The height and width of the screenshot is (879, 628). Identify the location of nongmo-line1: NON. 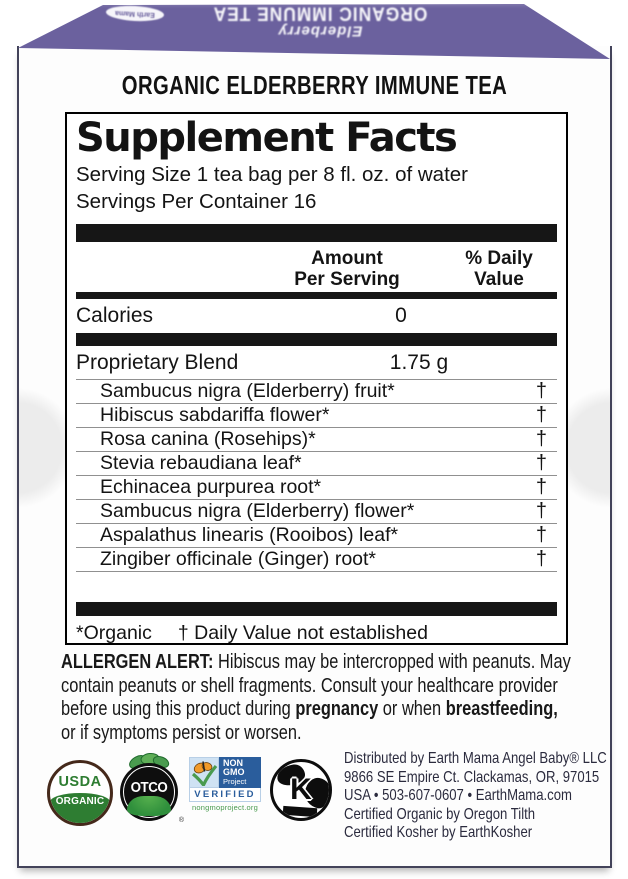
(233, 763).